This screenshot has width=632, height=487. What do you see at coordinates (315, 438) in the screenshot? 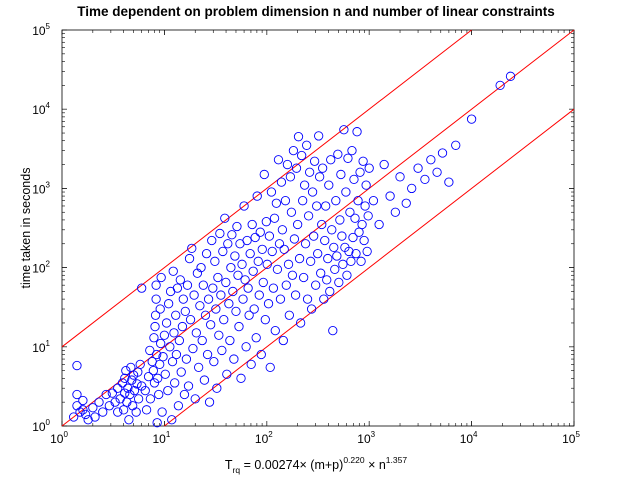
I see `x-tick-labels: 10⁰ 10¹ 10² 10³ 10⁴ 10⁵` at bounding box center [315, 438].